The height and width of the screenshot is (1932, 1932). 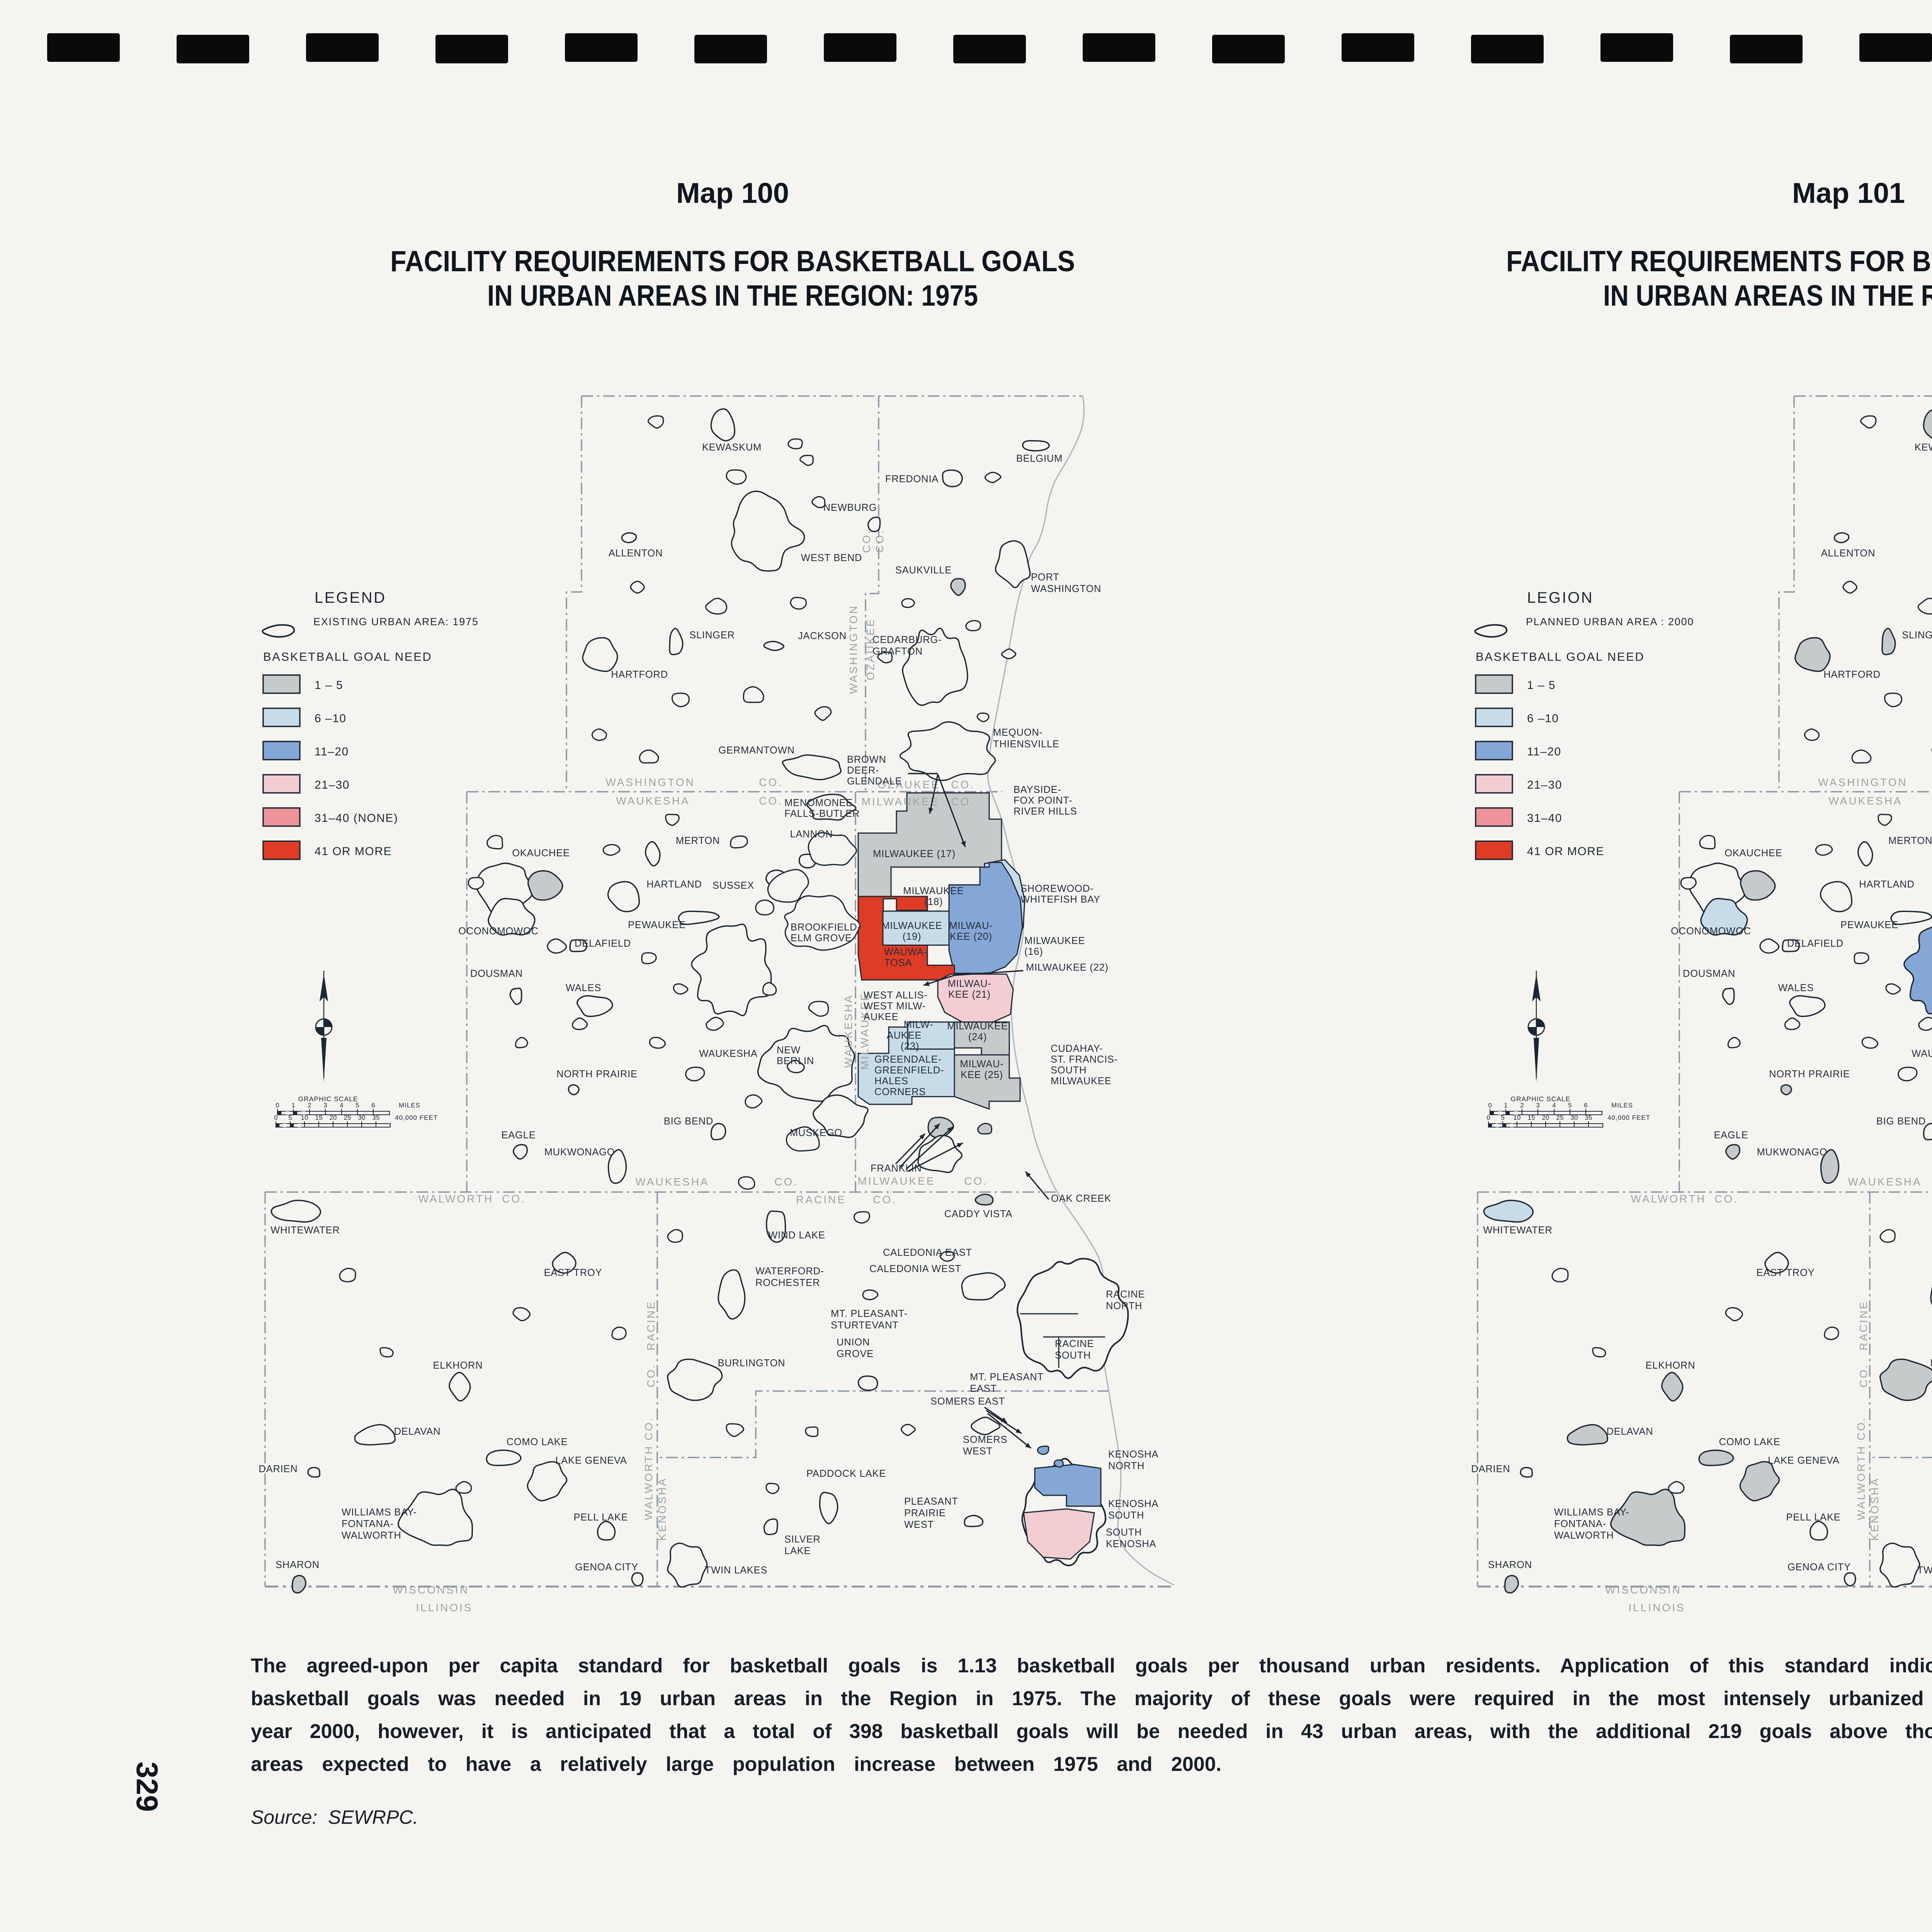 I want to click on svg-text: WEST ALLIS-, so click(x=896, y=996).